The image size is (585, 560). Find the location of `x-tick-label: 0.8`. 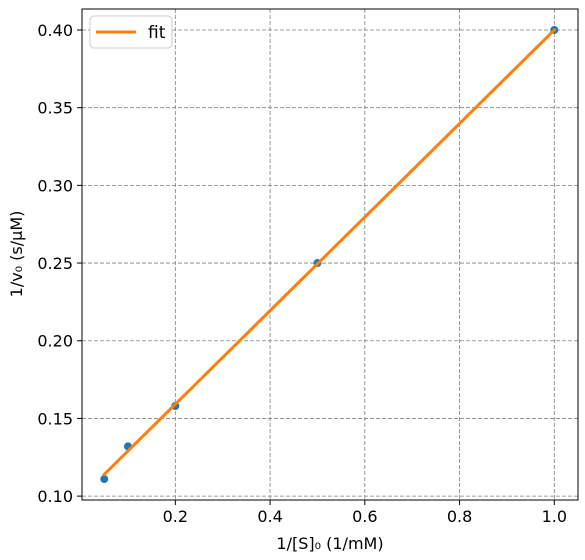

x-tick-label: 0.8 is located at coordinates (459, 516).